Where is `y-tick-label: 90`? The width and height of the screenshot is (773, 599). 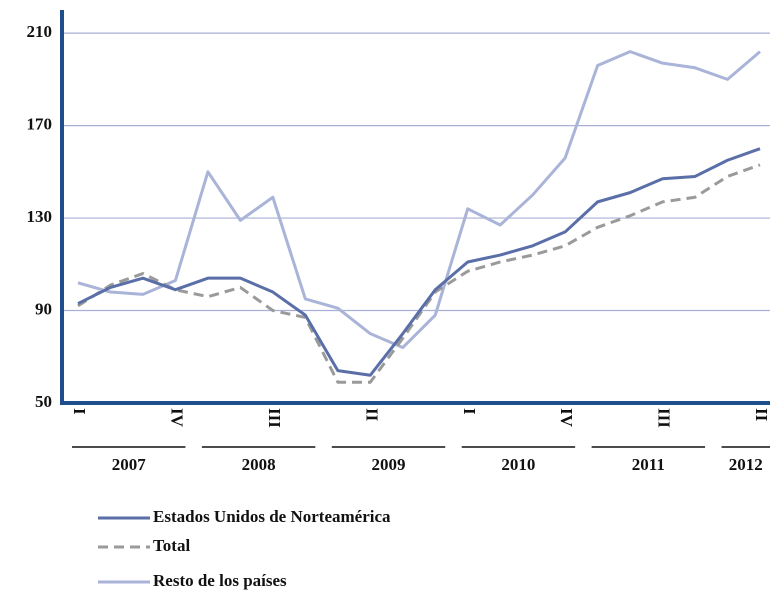
y-tick-label: 90 is located at coordinates (43, 308).